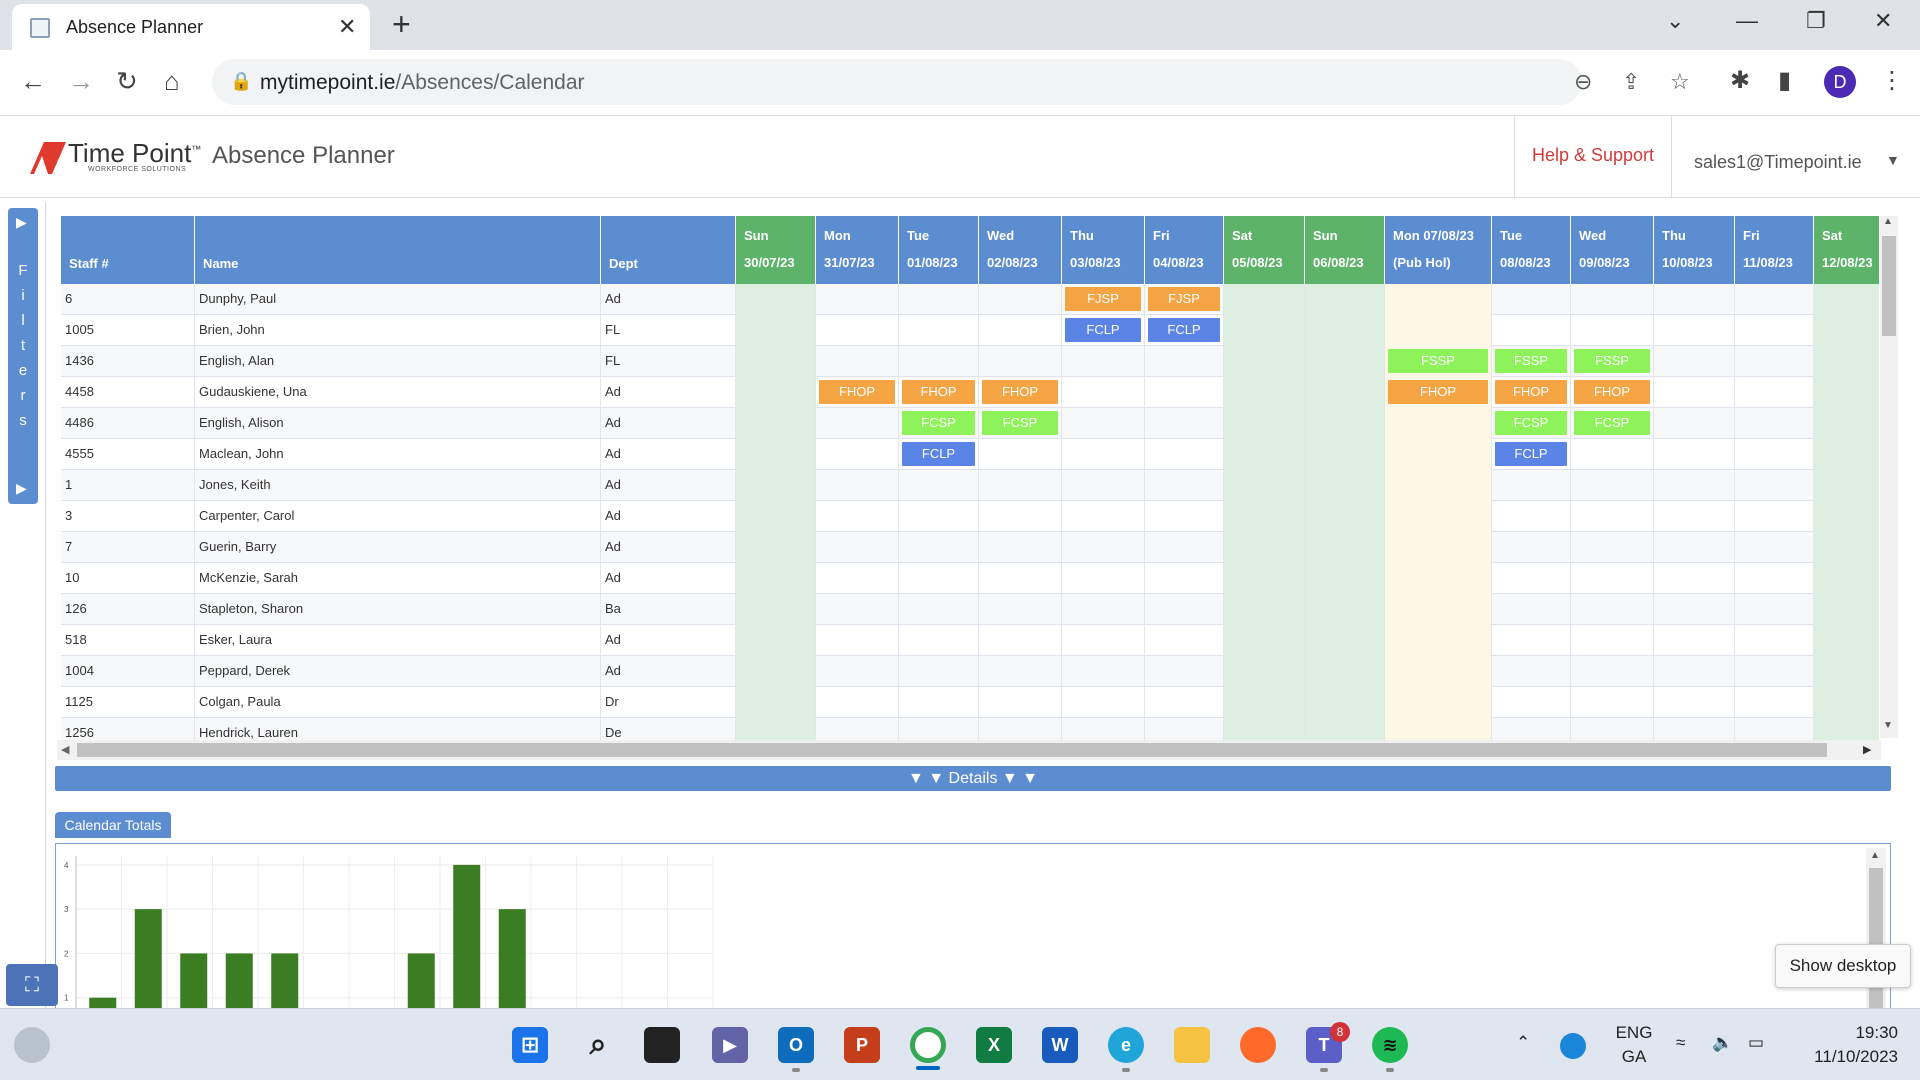 This screenshot has width=1920, height=1080. I want to click on outlook-icon: O, so click(796, 1045).